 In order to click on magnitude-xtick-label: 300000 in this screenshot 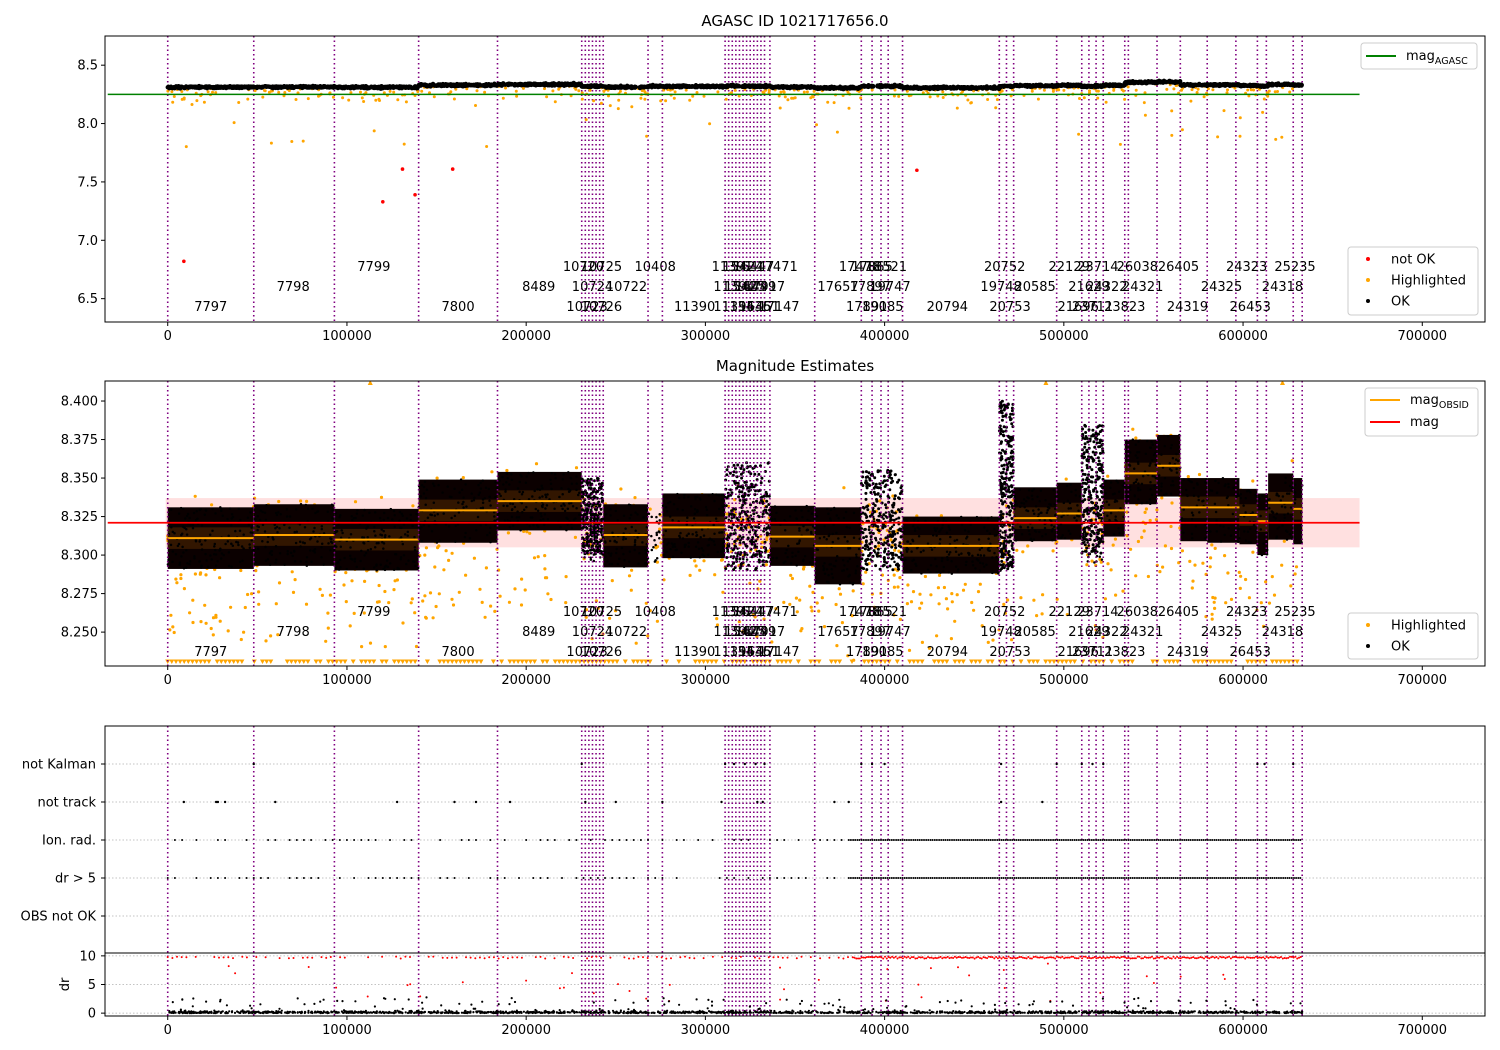, I will do `click(706, 680)`.